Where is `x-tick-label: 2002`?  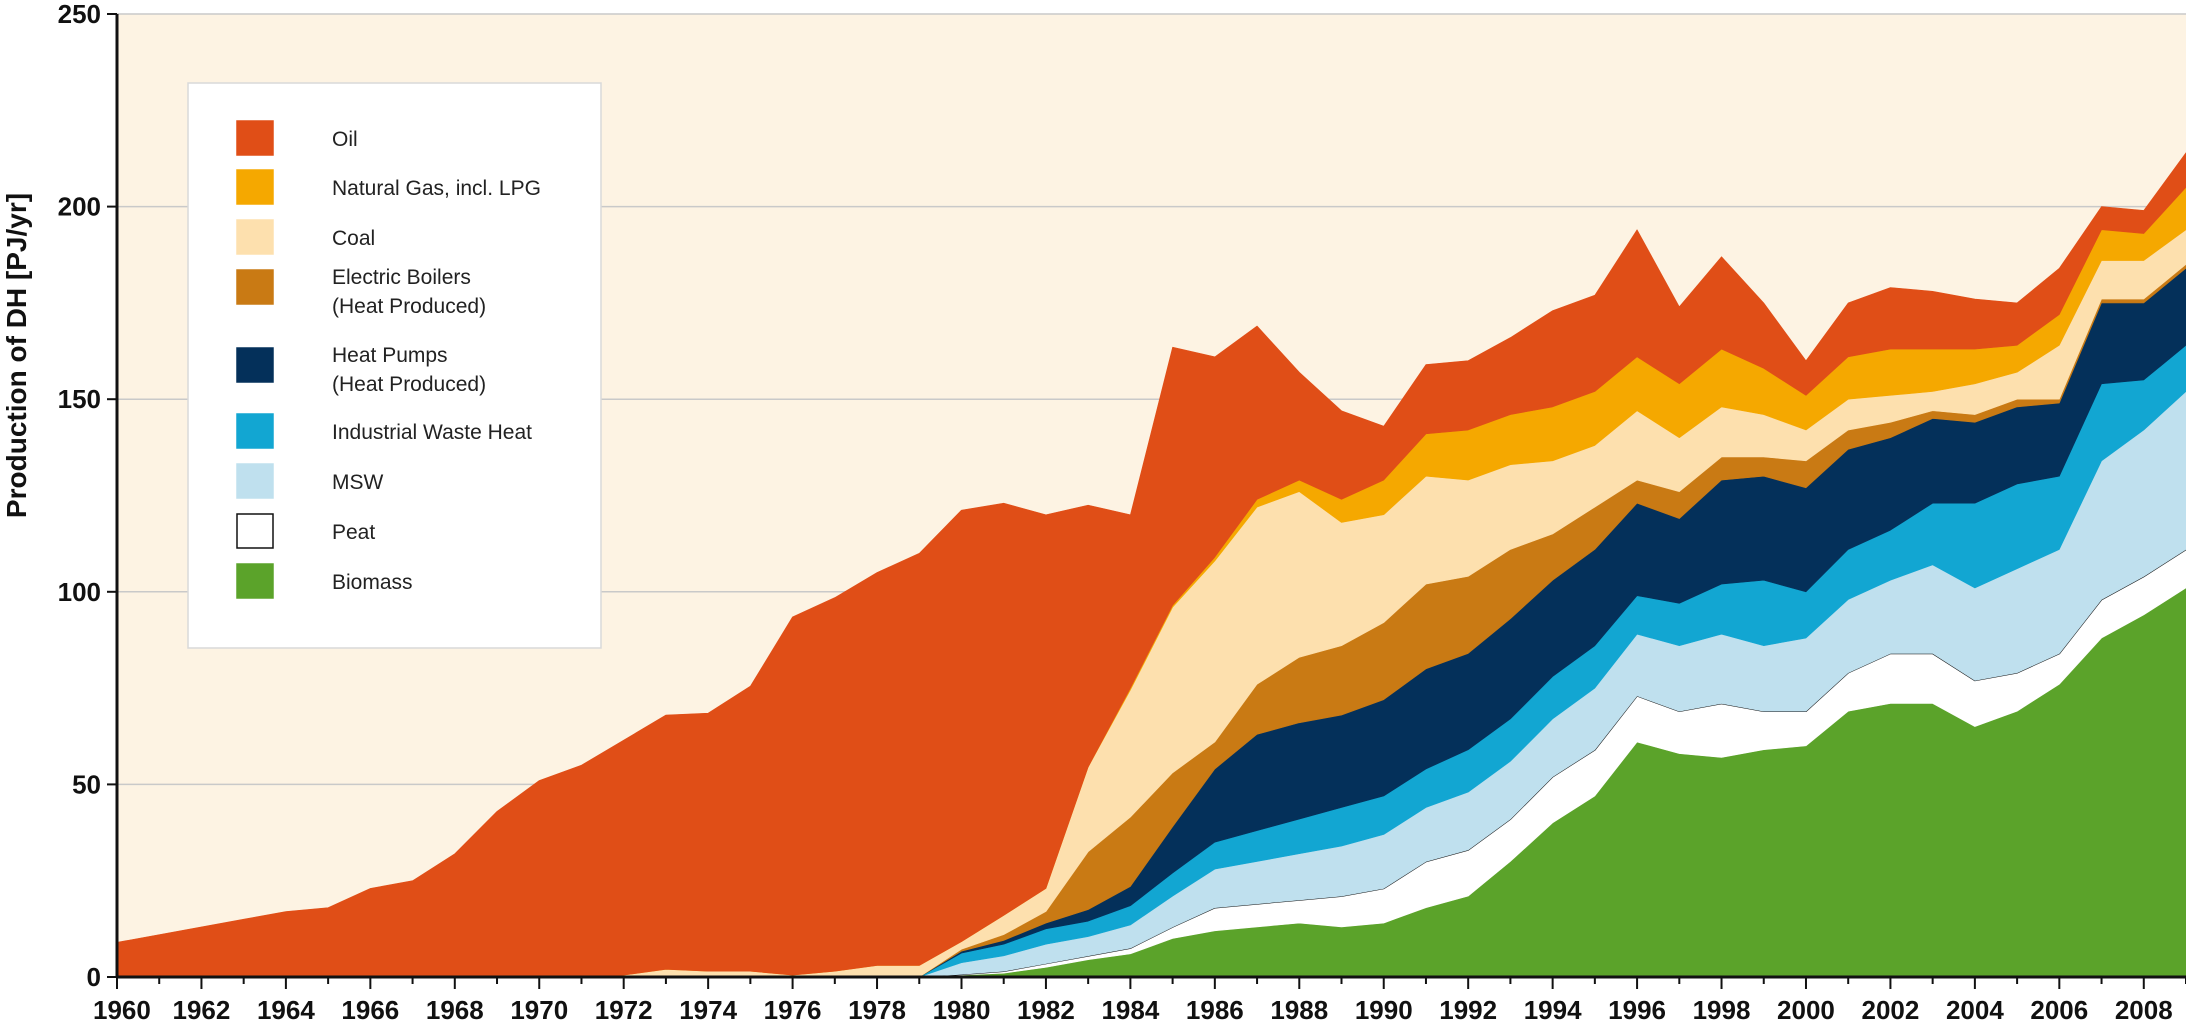 x-tick-label: 2002 is located at coordinates (1891, 1010).